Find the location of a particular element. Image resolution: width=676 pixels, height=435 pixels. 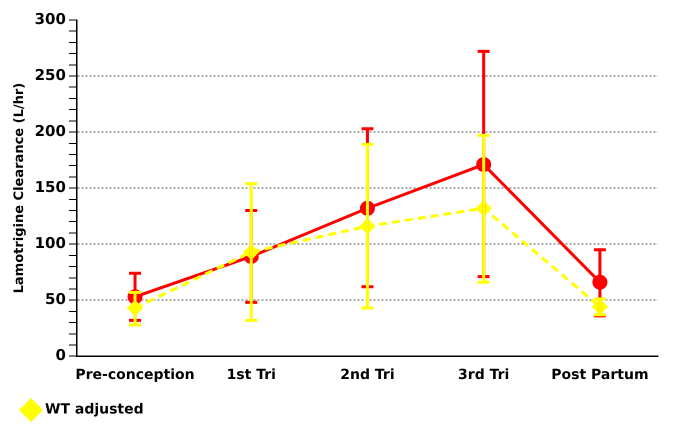

x-tick-label: Pre-conception is located at coordinates (135, 375).